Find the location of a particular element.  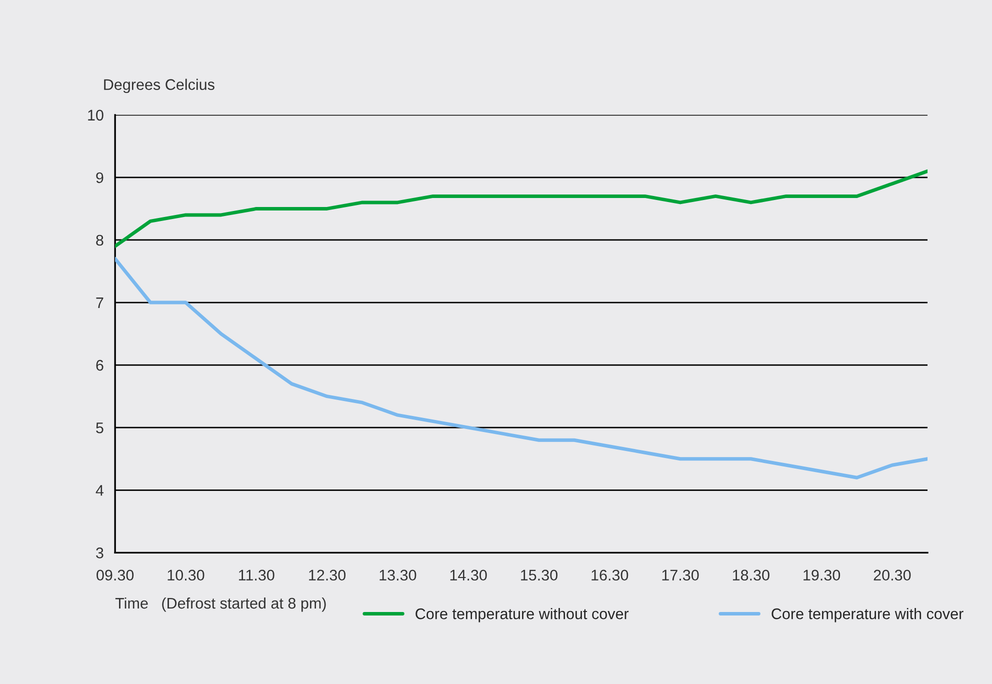

x-tick-label: 16.30 is located at coordinates (610, 575).